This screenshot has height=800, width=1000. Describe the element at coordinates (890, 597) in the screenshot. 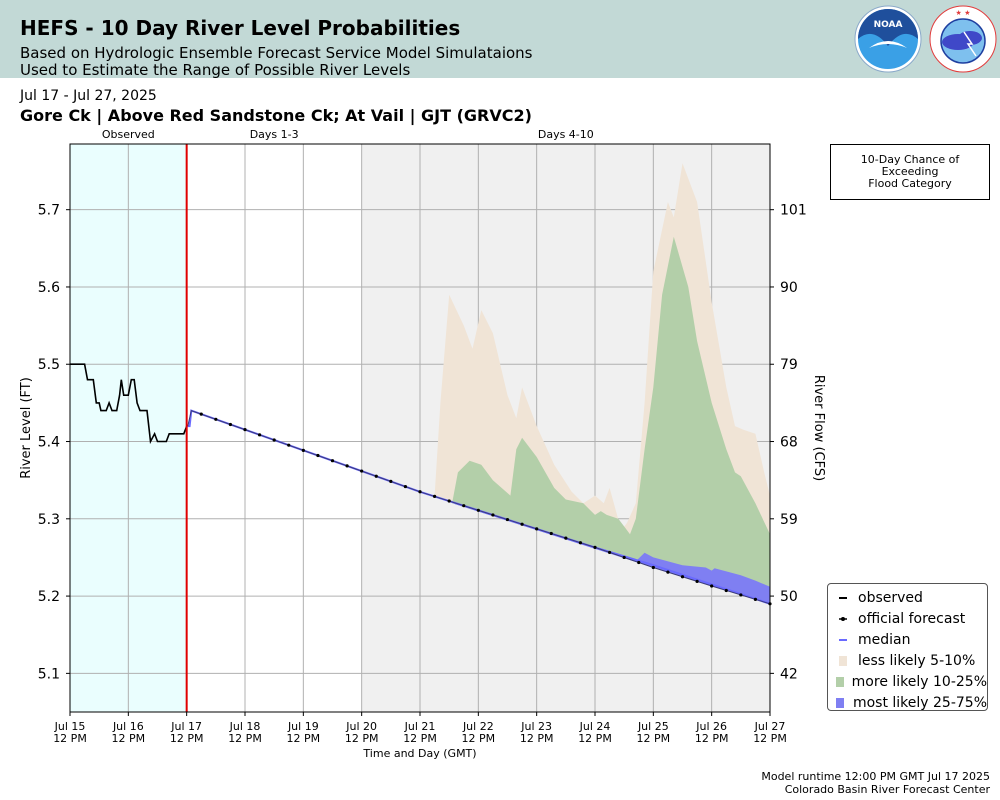

I see `legend-label: observed` at that location.